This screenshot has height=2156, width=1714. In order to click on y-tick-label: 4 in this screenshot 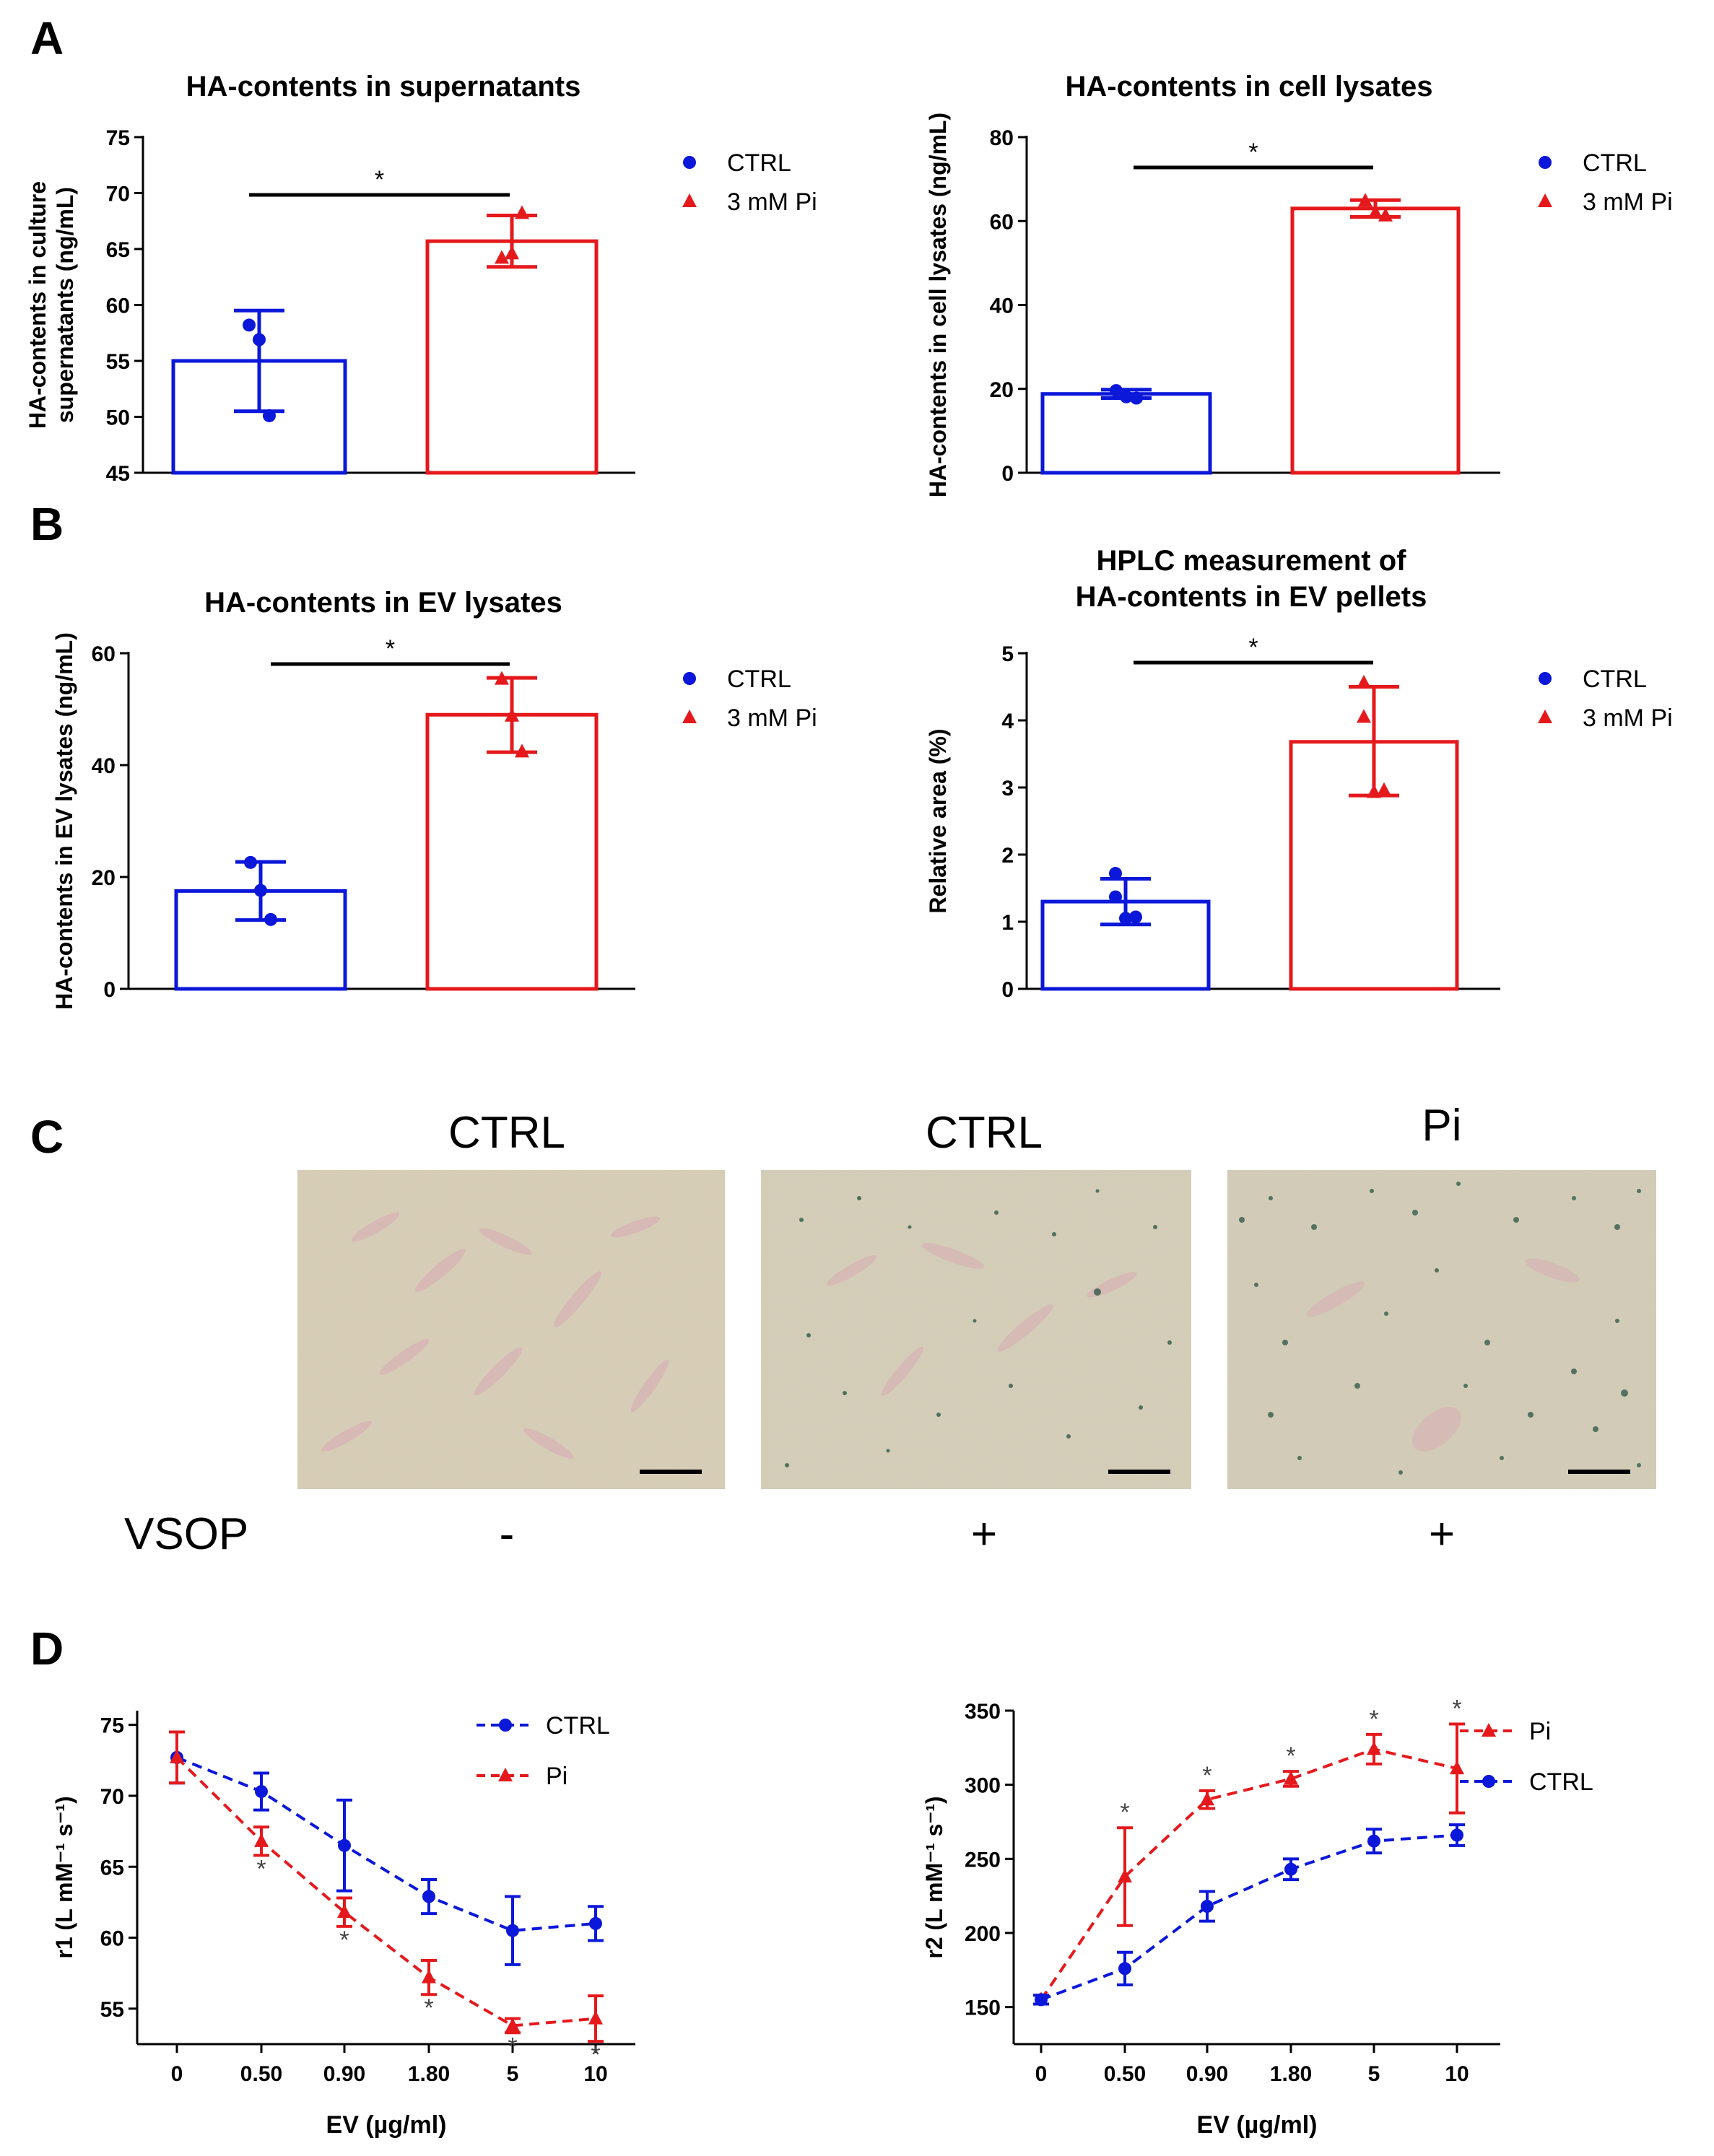, I will do `click(1007, 721)`.